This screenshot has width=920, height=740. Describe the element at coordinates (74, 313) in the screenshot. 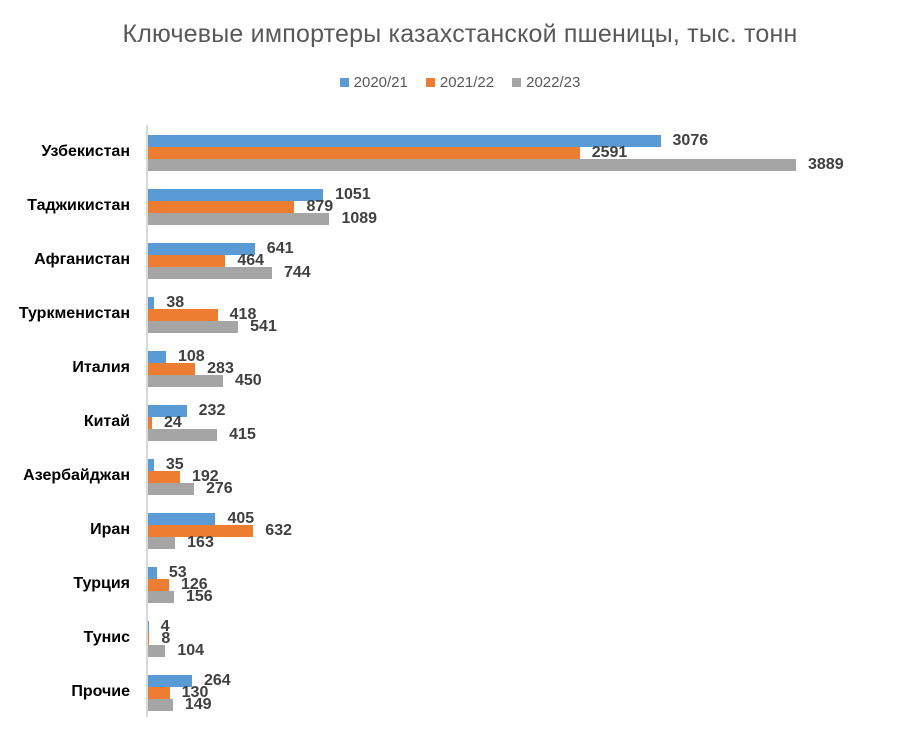

I see `category-label: Туркменистан` at that location.